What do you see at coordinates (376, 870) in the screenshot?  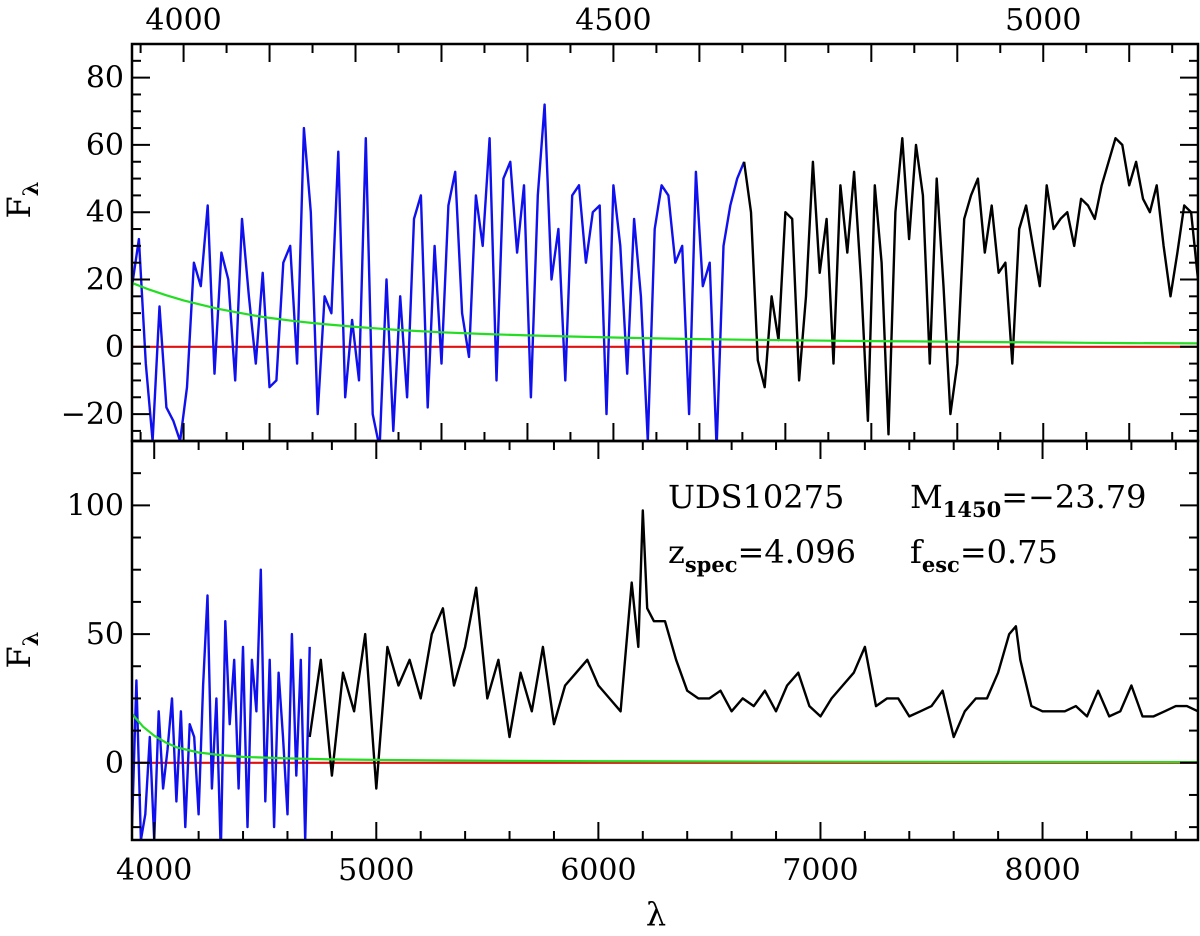 I see `bottom-x-tick-label: 5000` at bounding box center [376, 870].